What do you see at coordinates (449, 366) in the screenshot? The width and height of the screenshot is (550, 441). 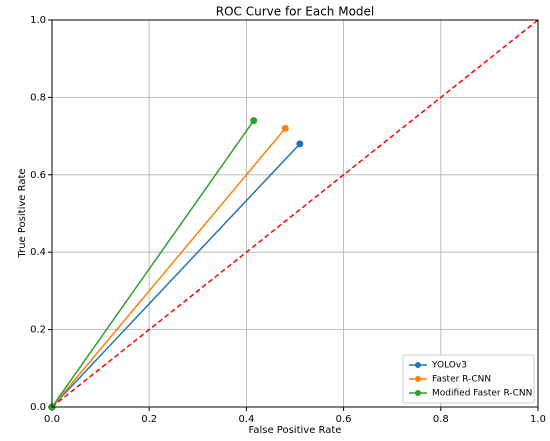 I see `legend-label: YOLOv3` at bounding box center [449, 366].